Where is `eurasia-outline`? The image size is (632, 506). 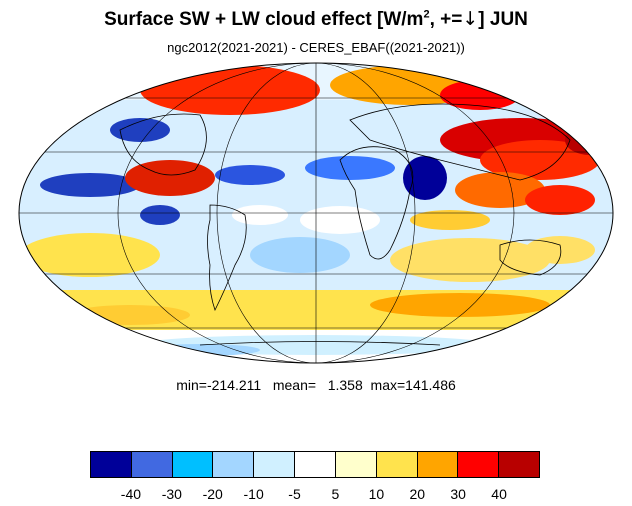
eurasia-outline is located at coordinates (460, 142).